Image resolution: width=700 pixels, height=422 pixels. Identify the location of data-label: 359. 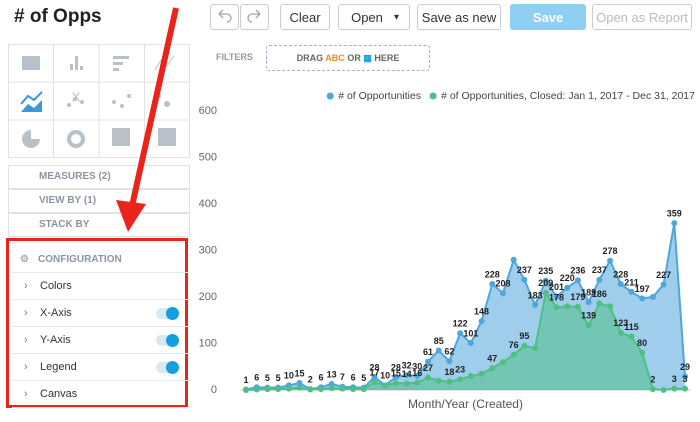
(674, 213).